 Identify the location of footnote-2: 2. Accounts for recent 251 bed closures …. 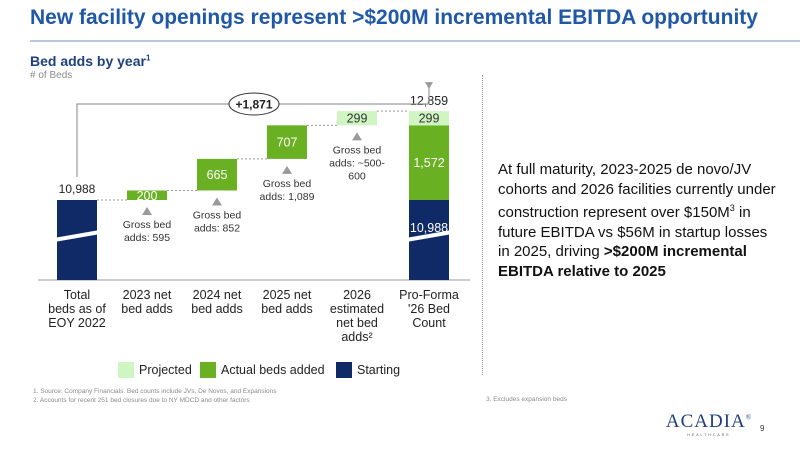
(141, 400).